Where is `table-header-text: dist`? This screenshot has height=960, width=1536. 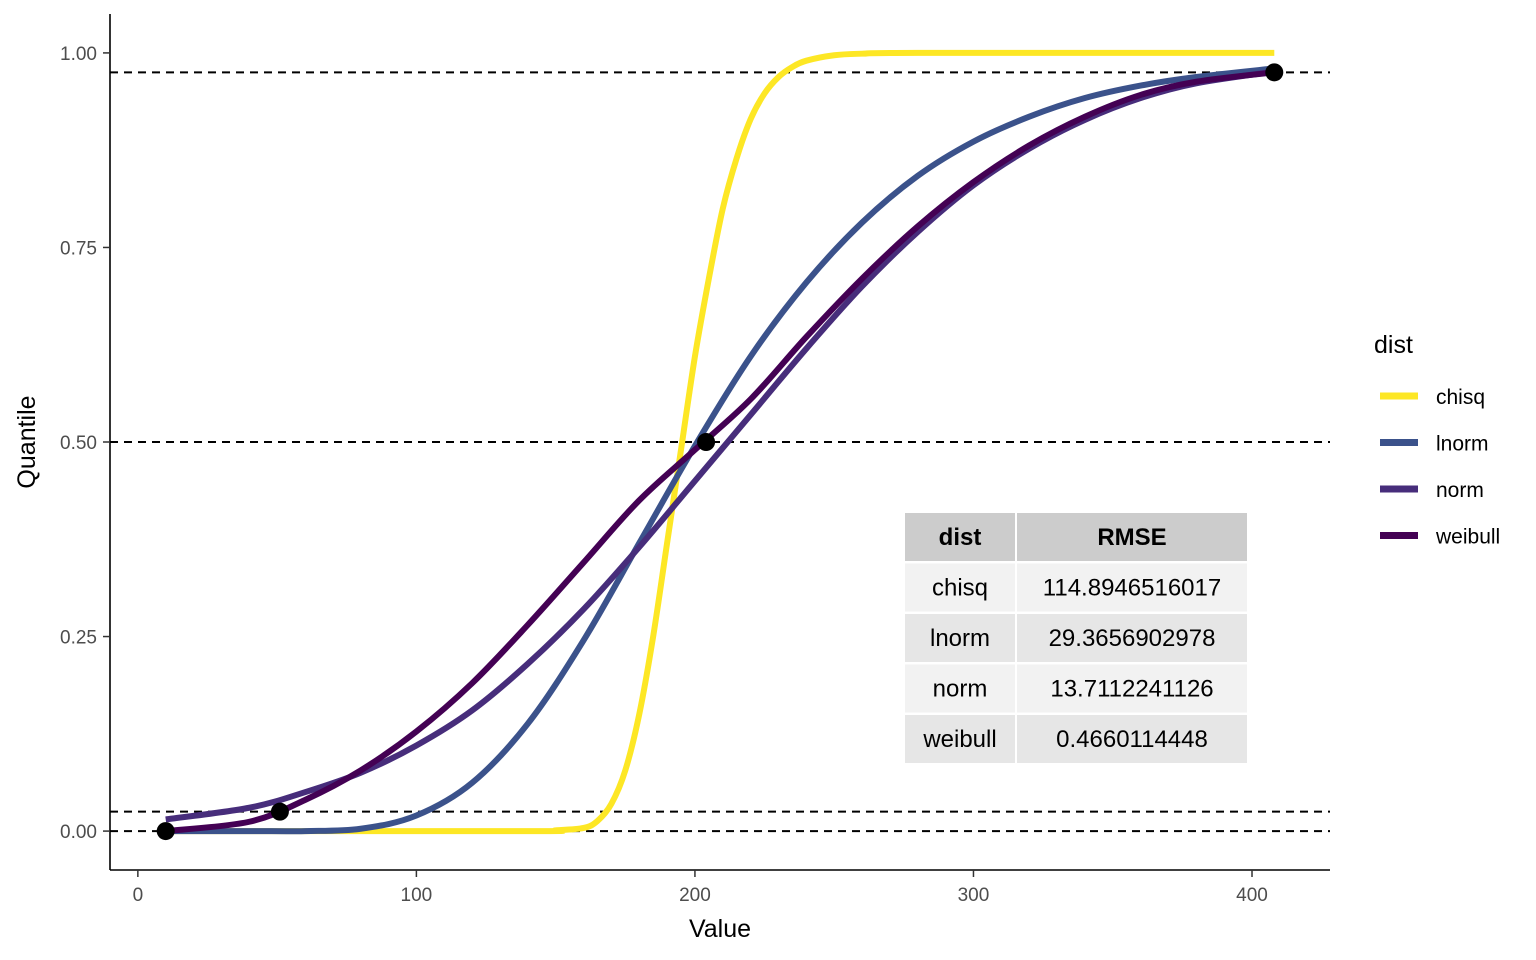
table-header-text: dist is located at coordinates (960, 537).